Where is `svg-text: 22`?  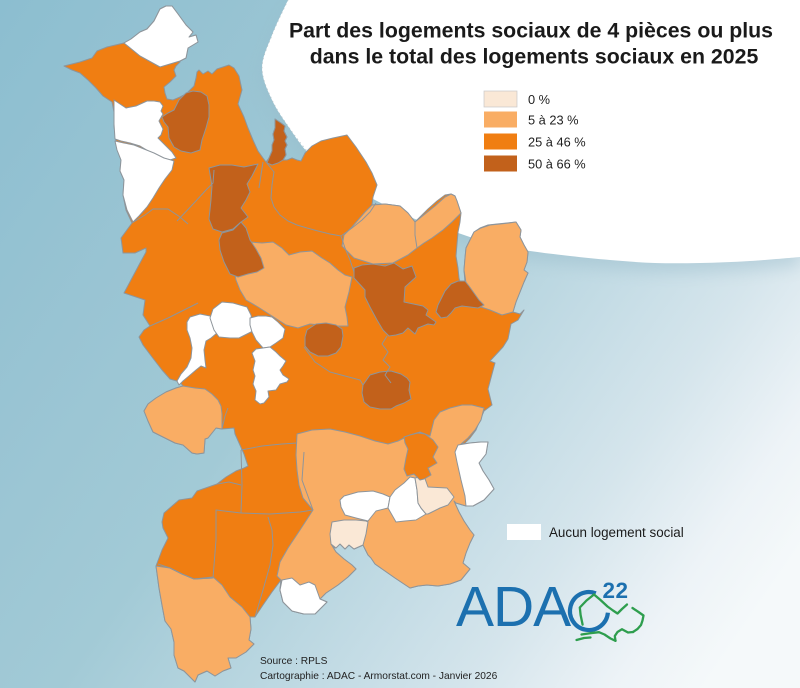 svg-text: 22 is located at coordinates (616, 590).